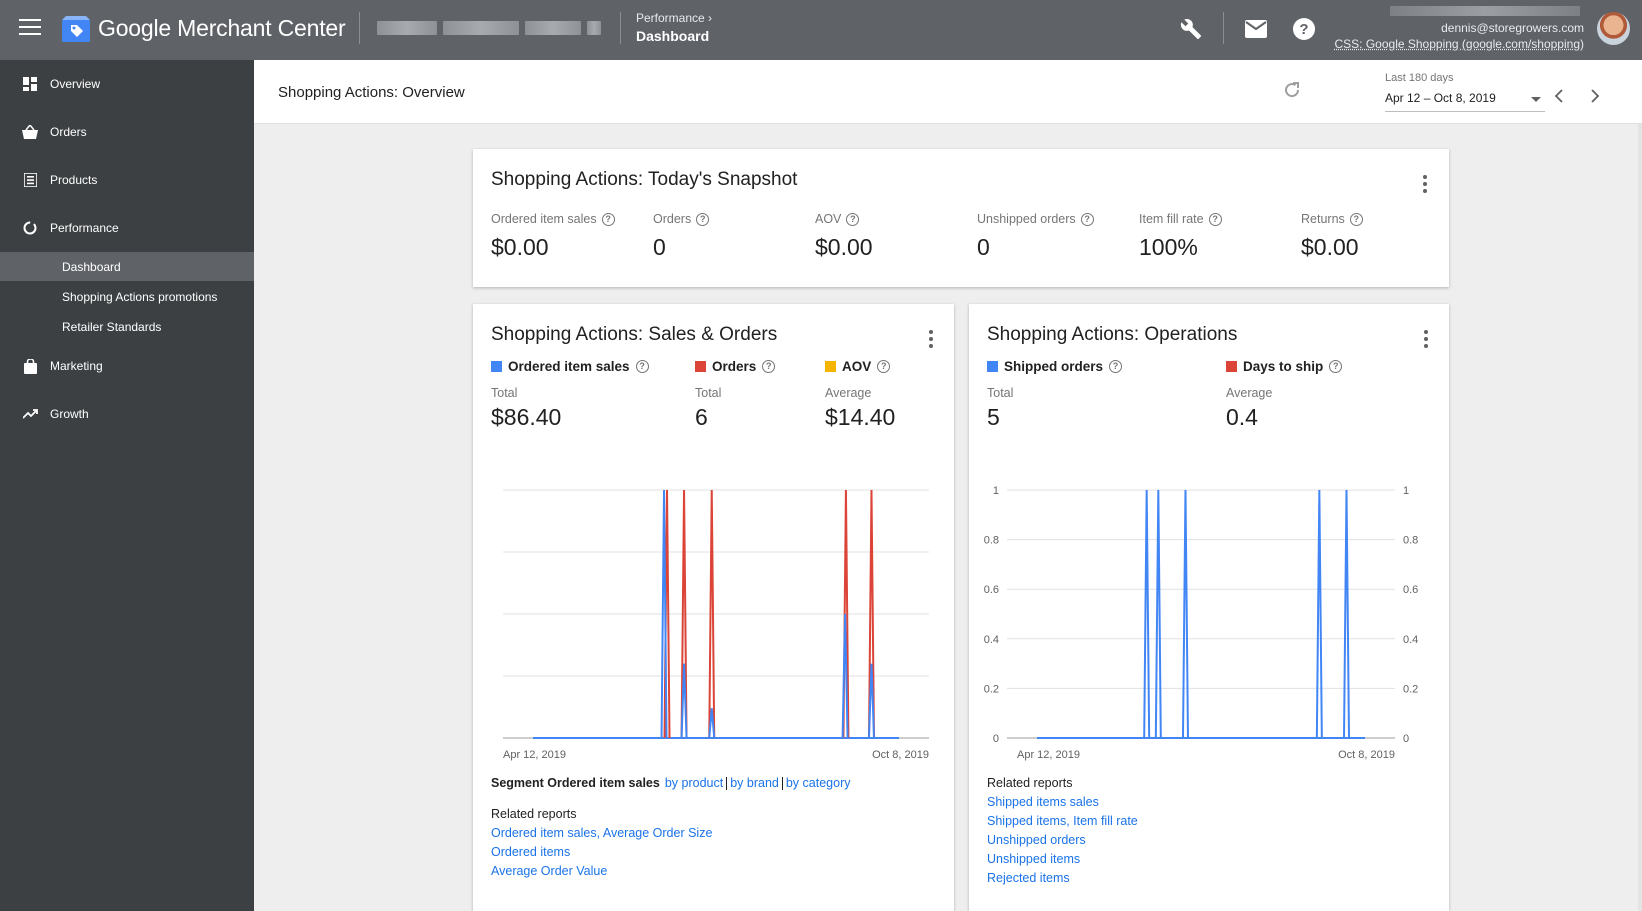 The width and height of the screenshot is (1642, 911). I want to click on sidebar-item-growth: Growth, so click(127, 414).